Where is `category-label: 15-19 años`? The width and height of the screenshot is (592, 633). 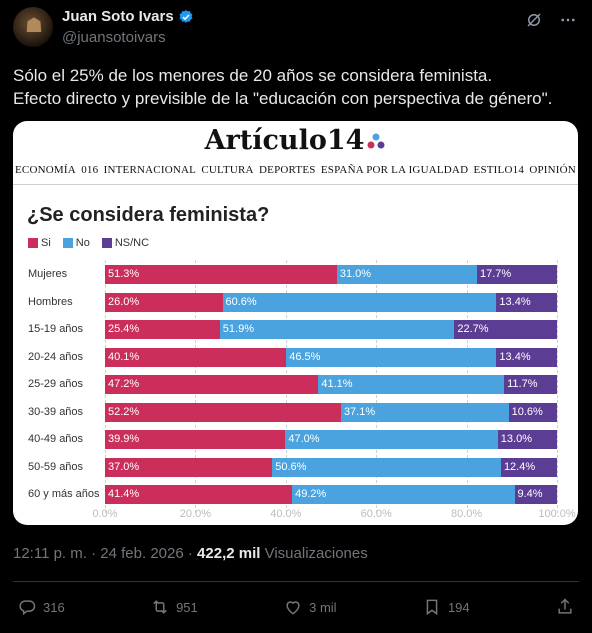
category-label: 15-19 años is located at coordinates (56, 329).